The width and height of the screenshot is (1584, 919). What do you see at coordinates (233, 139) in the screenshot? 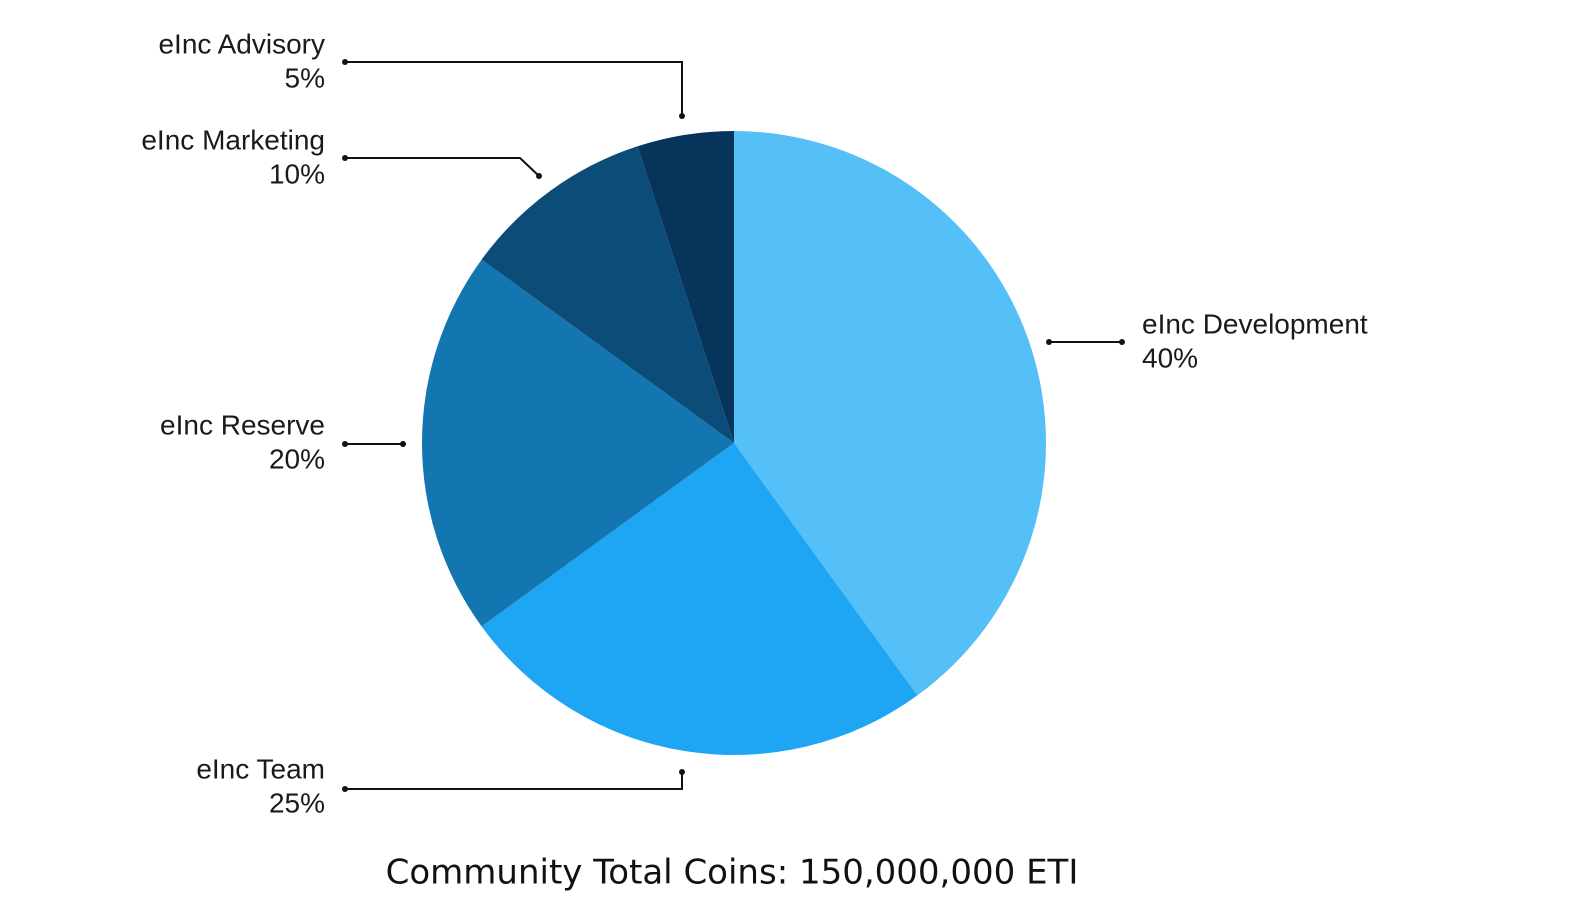
I see `slice-label: eInc Marketing` at bounding box center [233, 139].